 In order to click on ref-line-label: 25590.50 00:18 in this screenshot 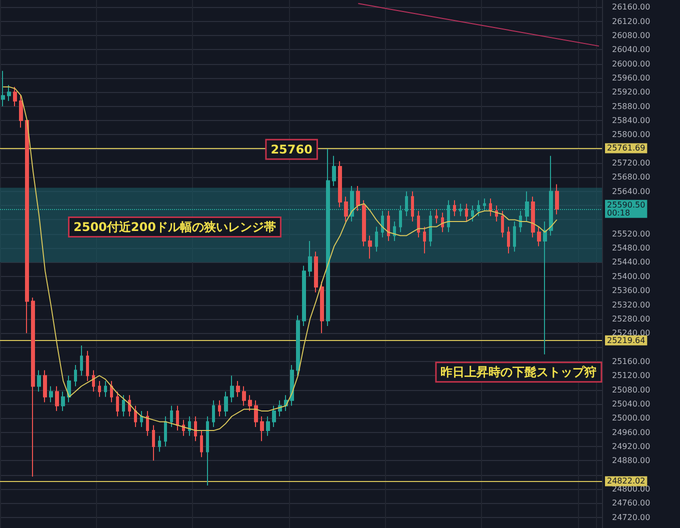, I will do `click(626, 209)`.